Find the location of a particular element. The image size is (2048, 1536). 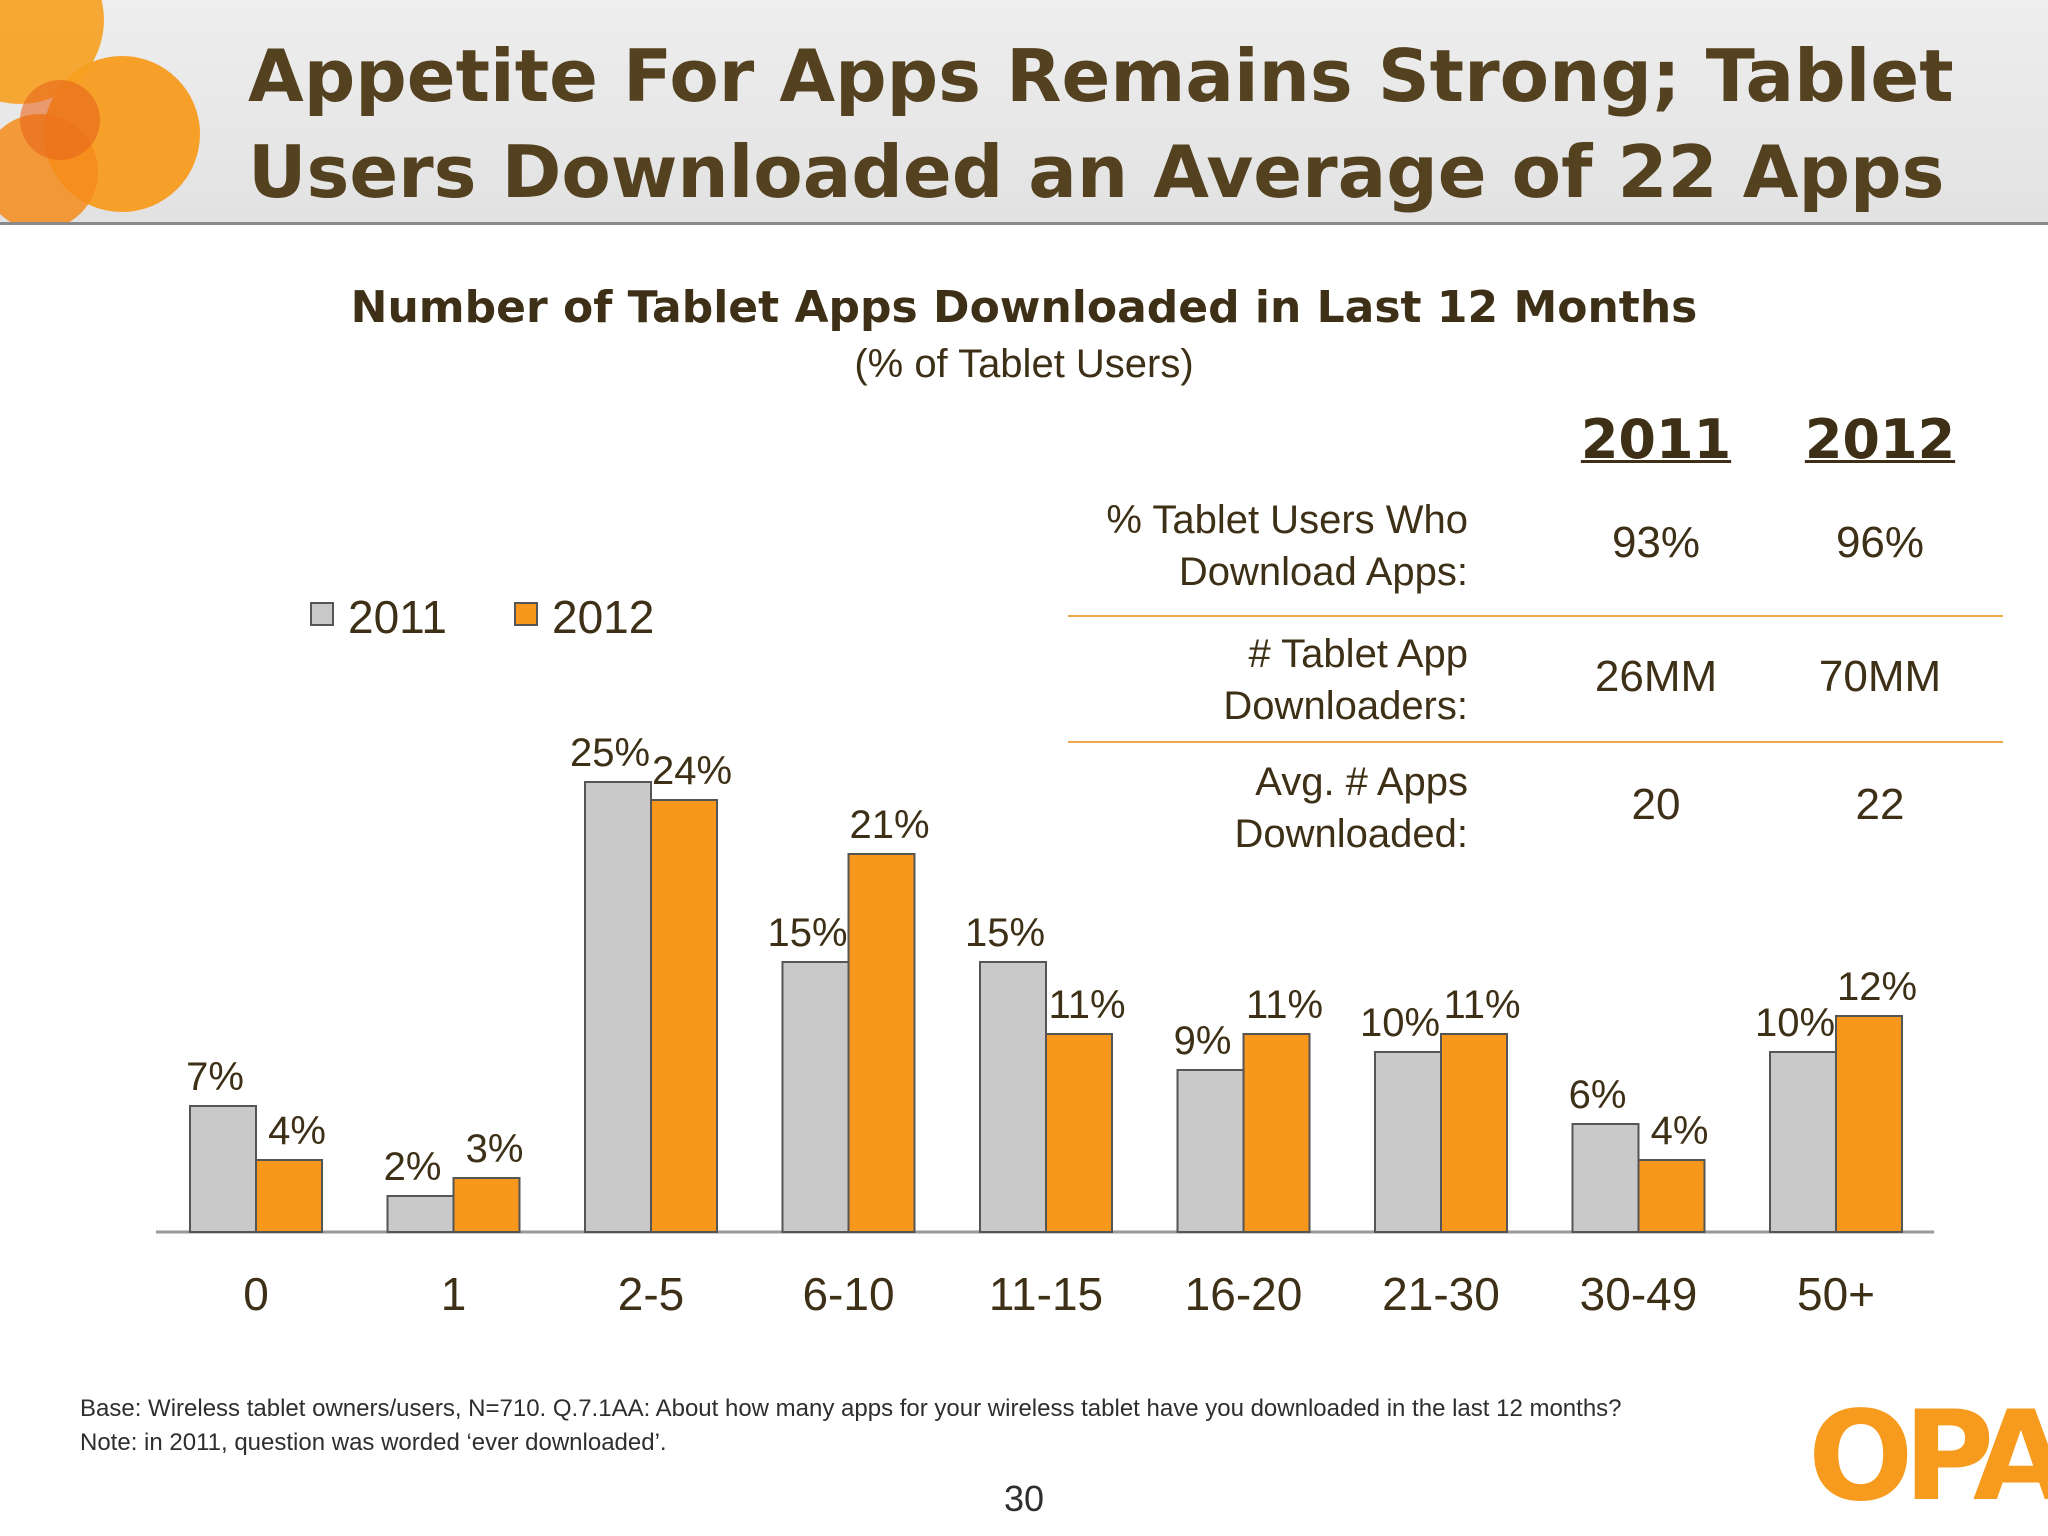

bar-2012-50+ is located at coordinates (1869, 1124).